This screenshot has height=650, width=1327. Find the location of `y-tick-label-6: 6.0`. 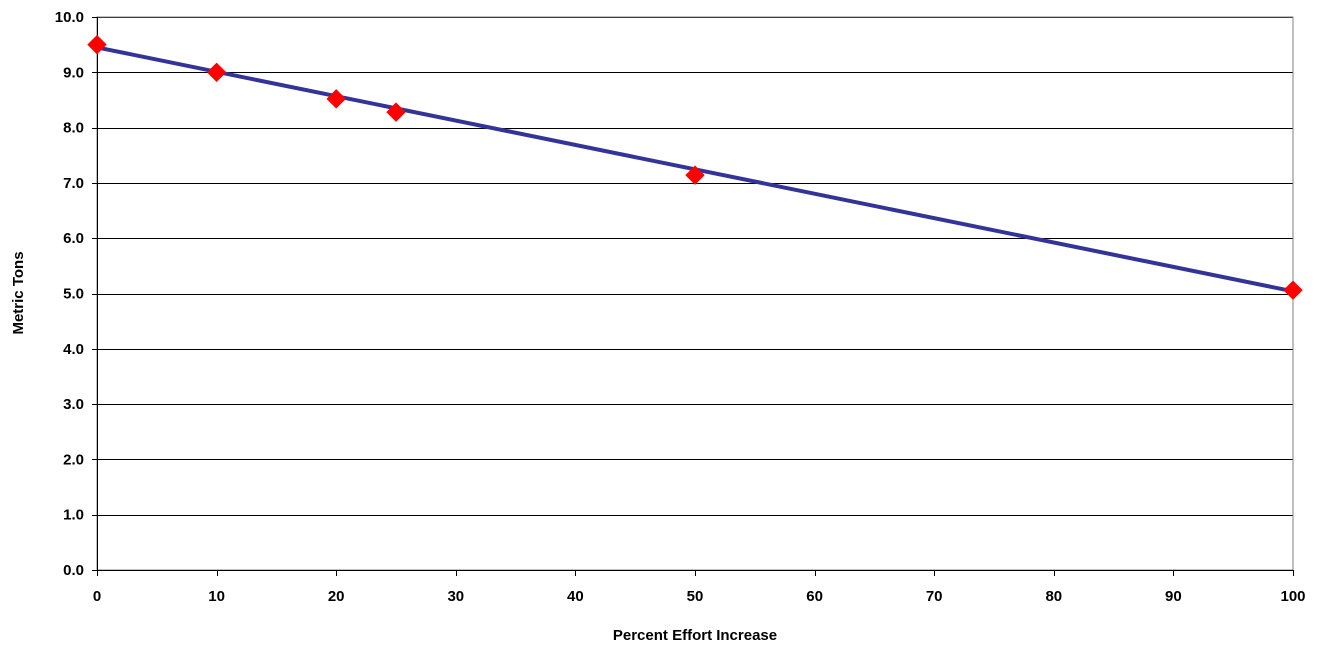

y-tick-label-6: 6.0 is located at coordinates (73, 238).